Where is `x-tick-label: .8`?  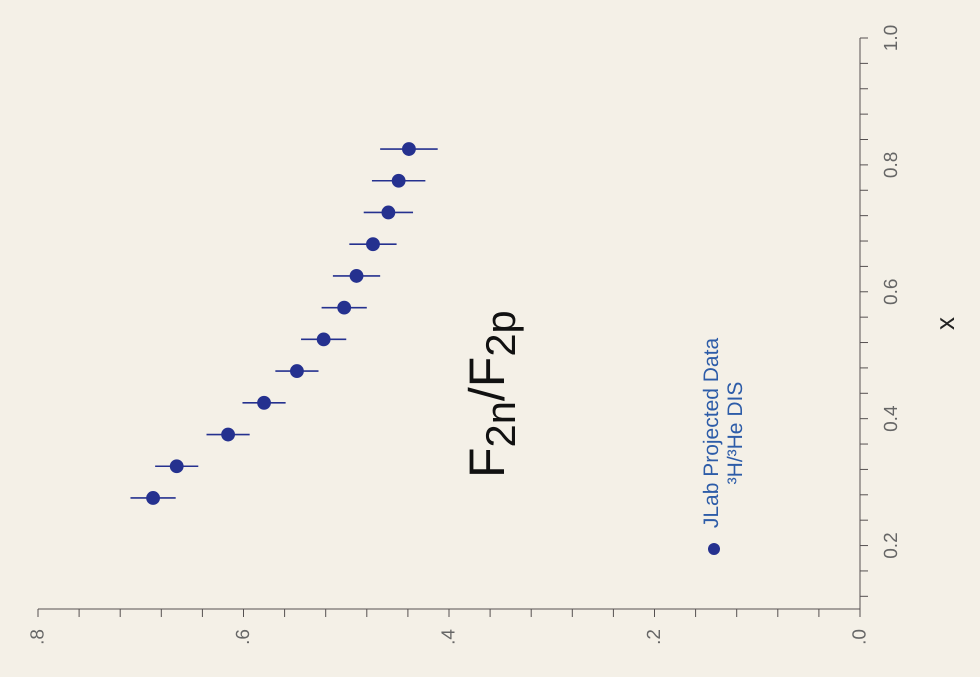
x-tick-label: .8 is located at coordinates (38, 637).